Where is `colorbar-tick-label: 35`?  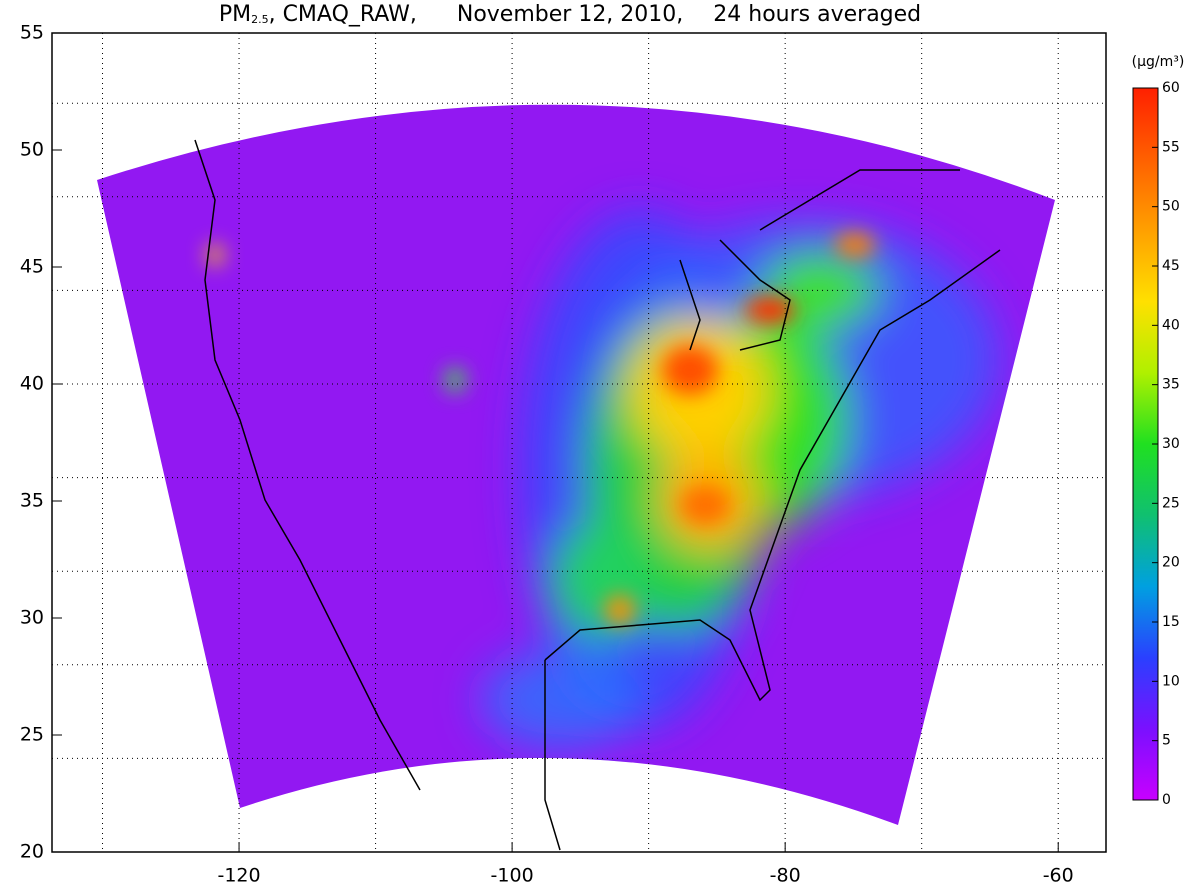 colorbar-tick-label: 35 is located at coordinates (1171, 385).